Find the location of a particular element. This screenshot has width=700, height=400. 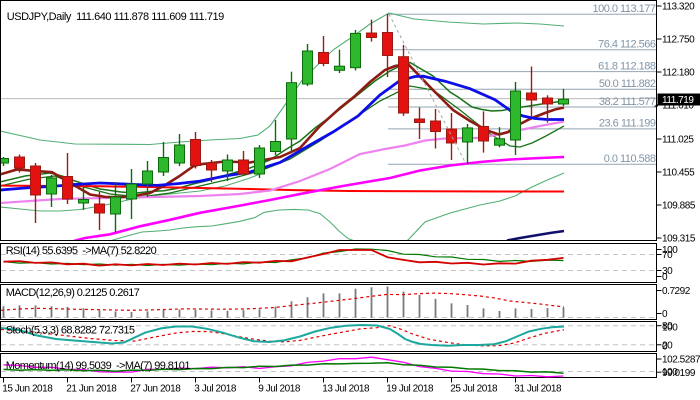

svg-text: 113.320 is located at coordinates (678, 7).